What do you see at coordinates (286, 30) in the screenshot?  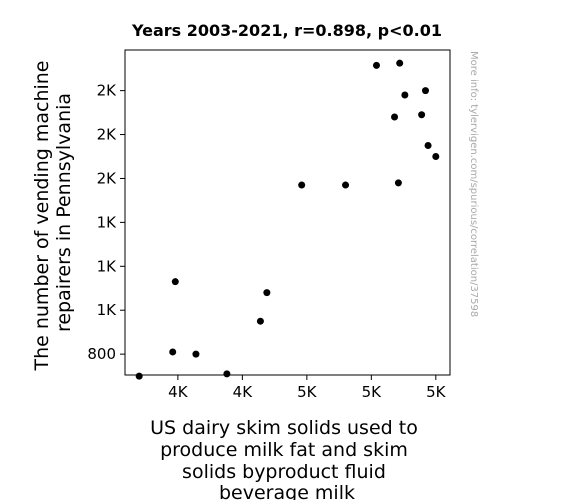 I see `chart-title: Years 2003-2021, r=0.898, p<0.01` at bounding box center [286, 30].